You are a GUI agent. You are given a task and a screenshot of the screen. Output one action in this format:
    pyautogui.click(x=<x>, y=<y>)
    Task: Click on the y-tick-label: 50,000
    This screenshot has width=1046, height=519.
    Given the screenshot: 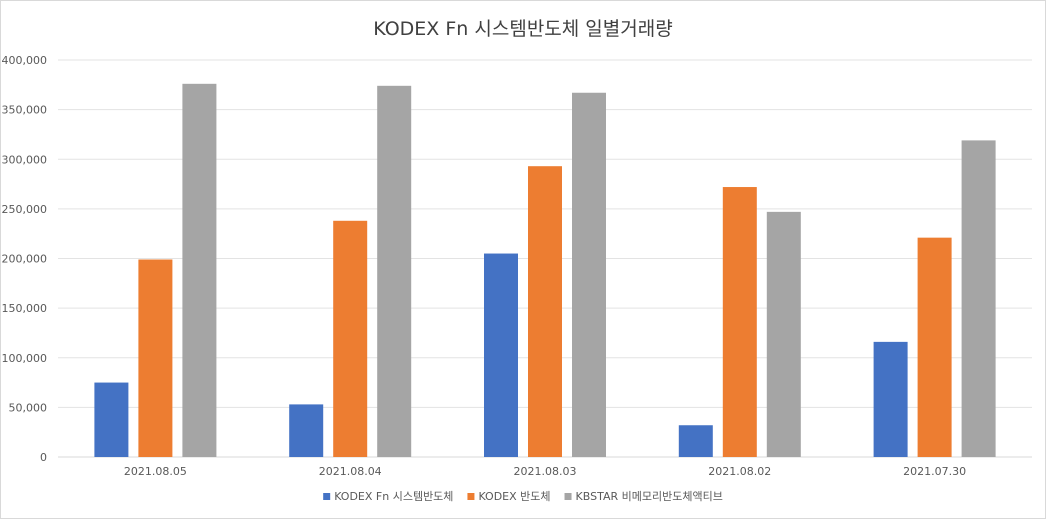 What is the action you would take?
    pyautogui.click(x=28, y=407)
    